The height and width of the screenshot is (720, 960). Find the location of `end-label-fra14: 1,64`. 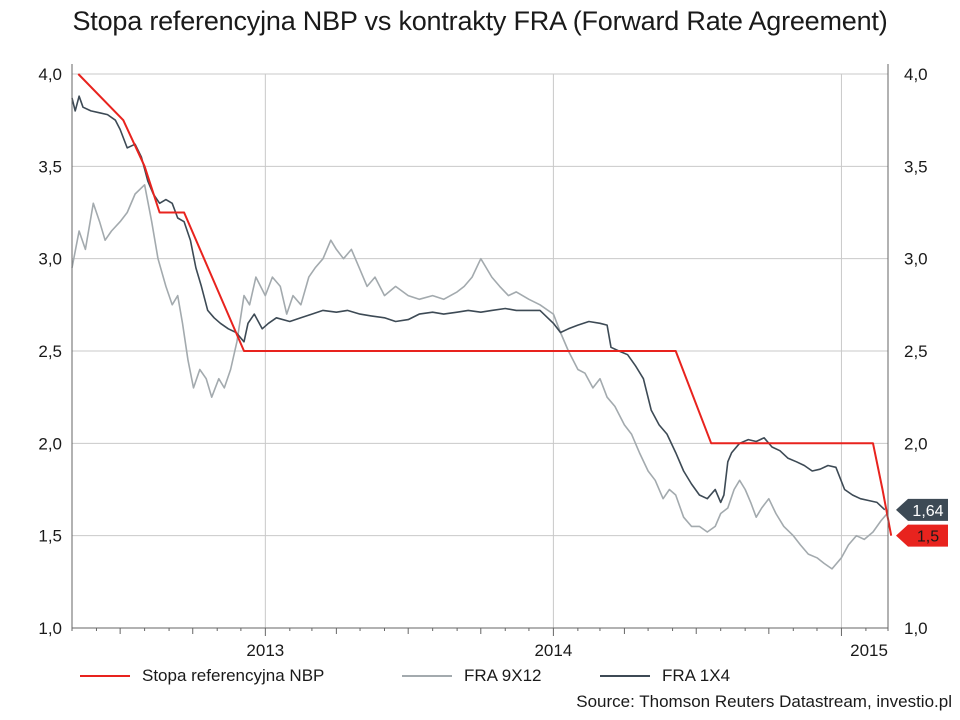

end-label-fra14: 1,64 is located at coordinates (922, 509).